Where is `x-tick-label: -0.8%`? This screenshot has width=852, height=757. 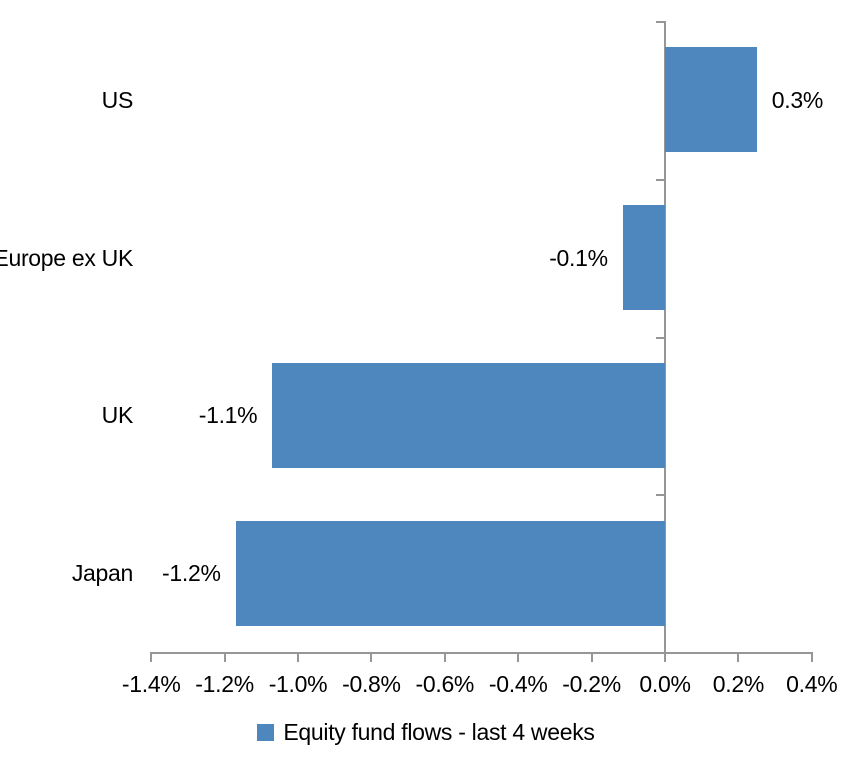 x-tick-label: -0.8% is located at coordinates (371, 684).